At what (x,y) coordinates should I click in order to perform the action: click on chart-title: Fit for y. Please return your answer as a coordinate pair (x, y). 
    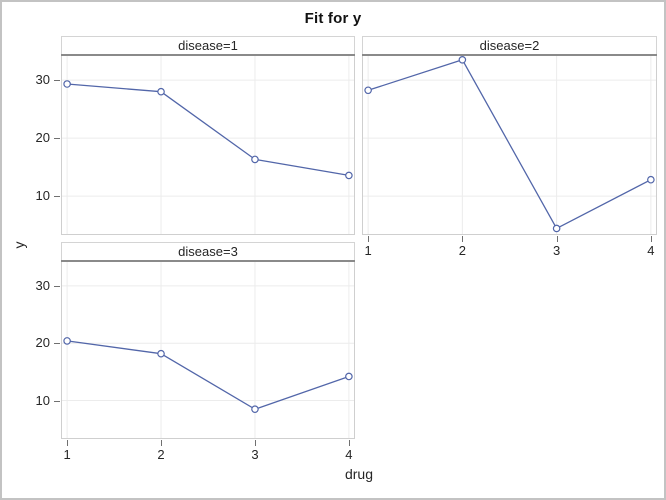
    Looking at the image, I should click on (333, 18).